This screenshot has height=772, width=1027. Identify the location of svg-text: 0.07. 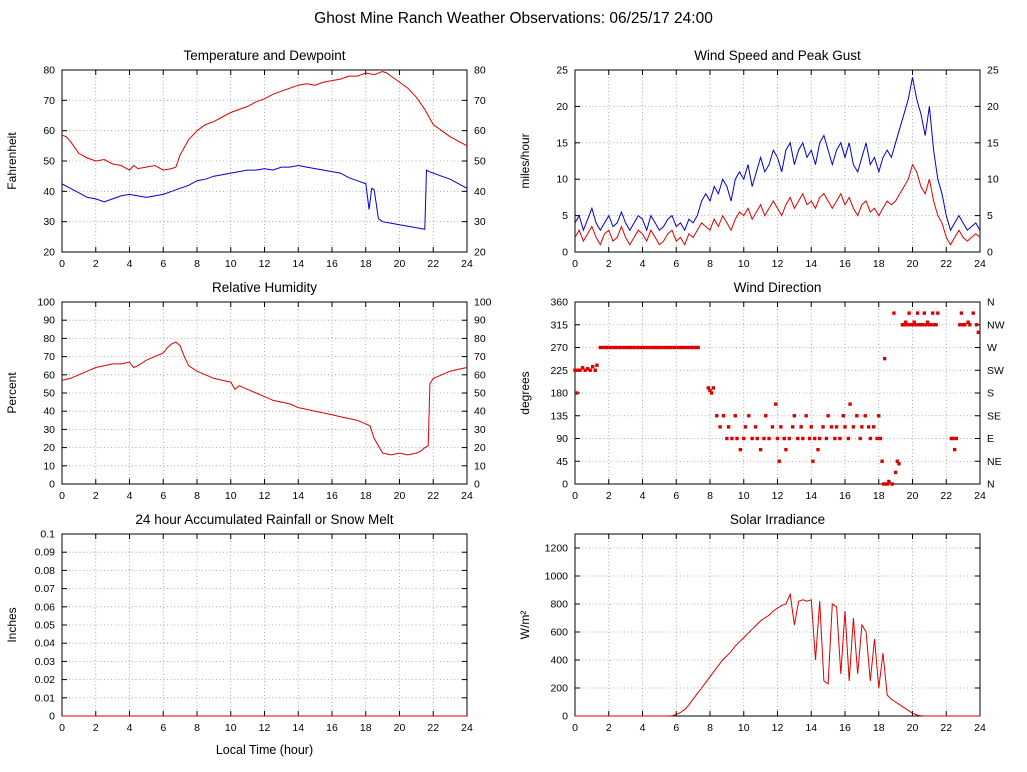
(45, 589).